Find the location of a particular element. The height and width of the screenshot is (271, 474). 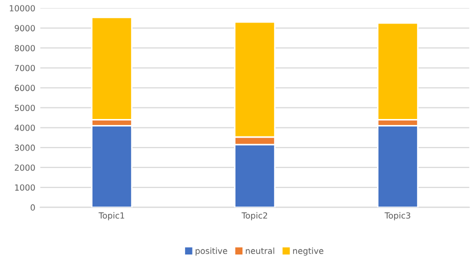

y-tick-label: 2000 is located at coordinates (24, 167).